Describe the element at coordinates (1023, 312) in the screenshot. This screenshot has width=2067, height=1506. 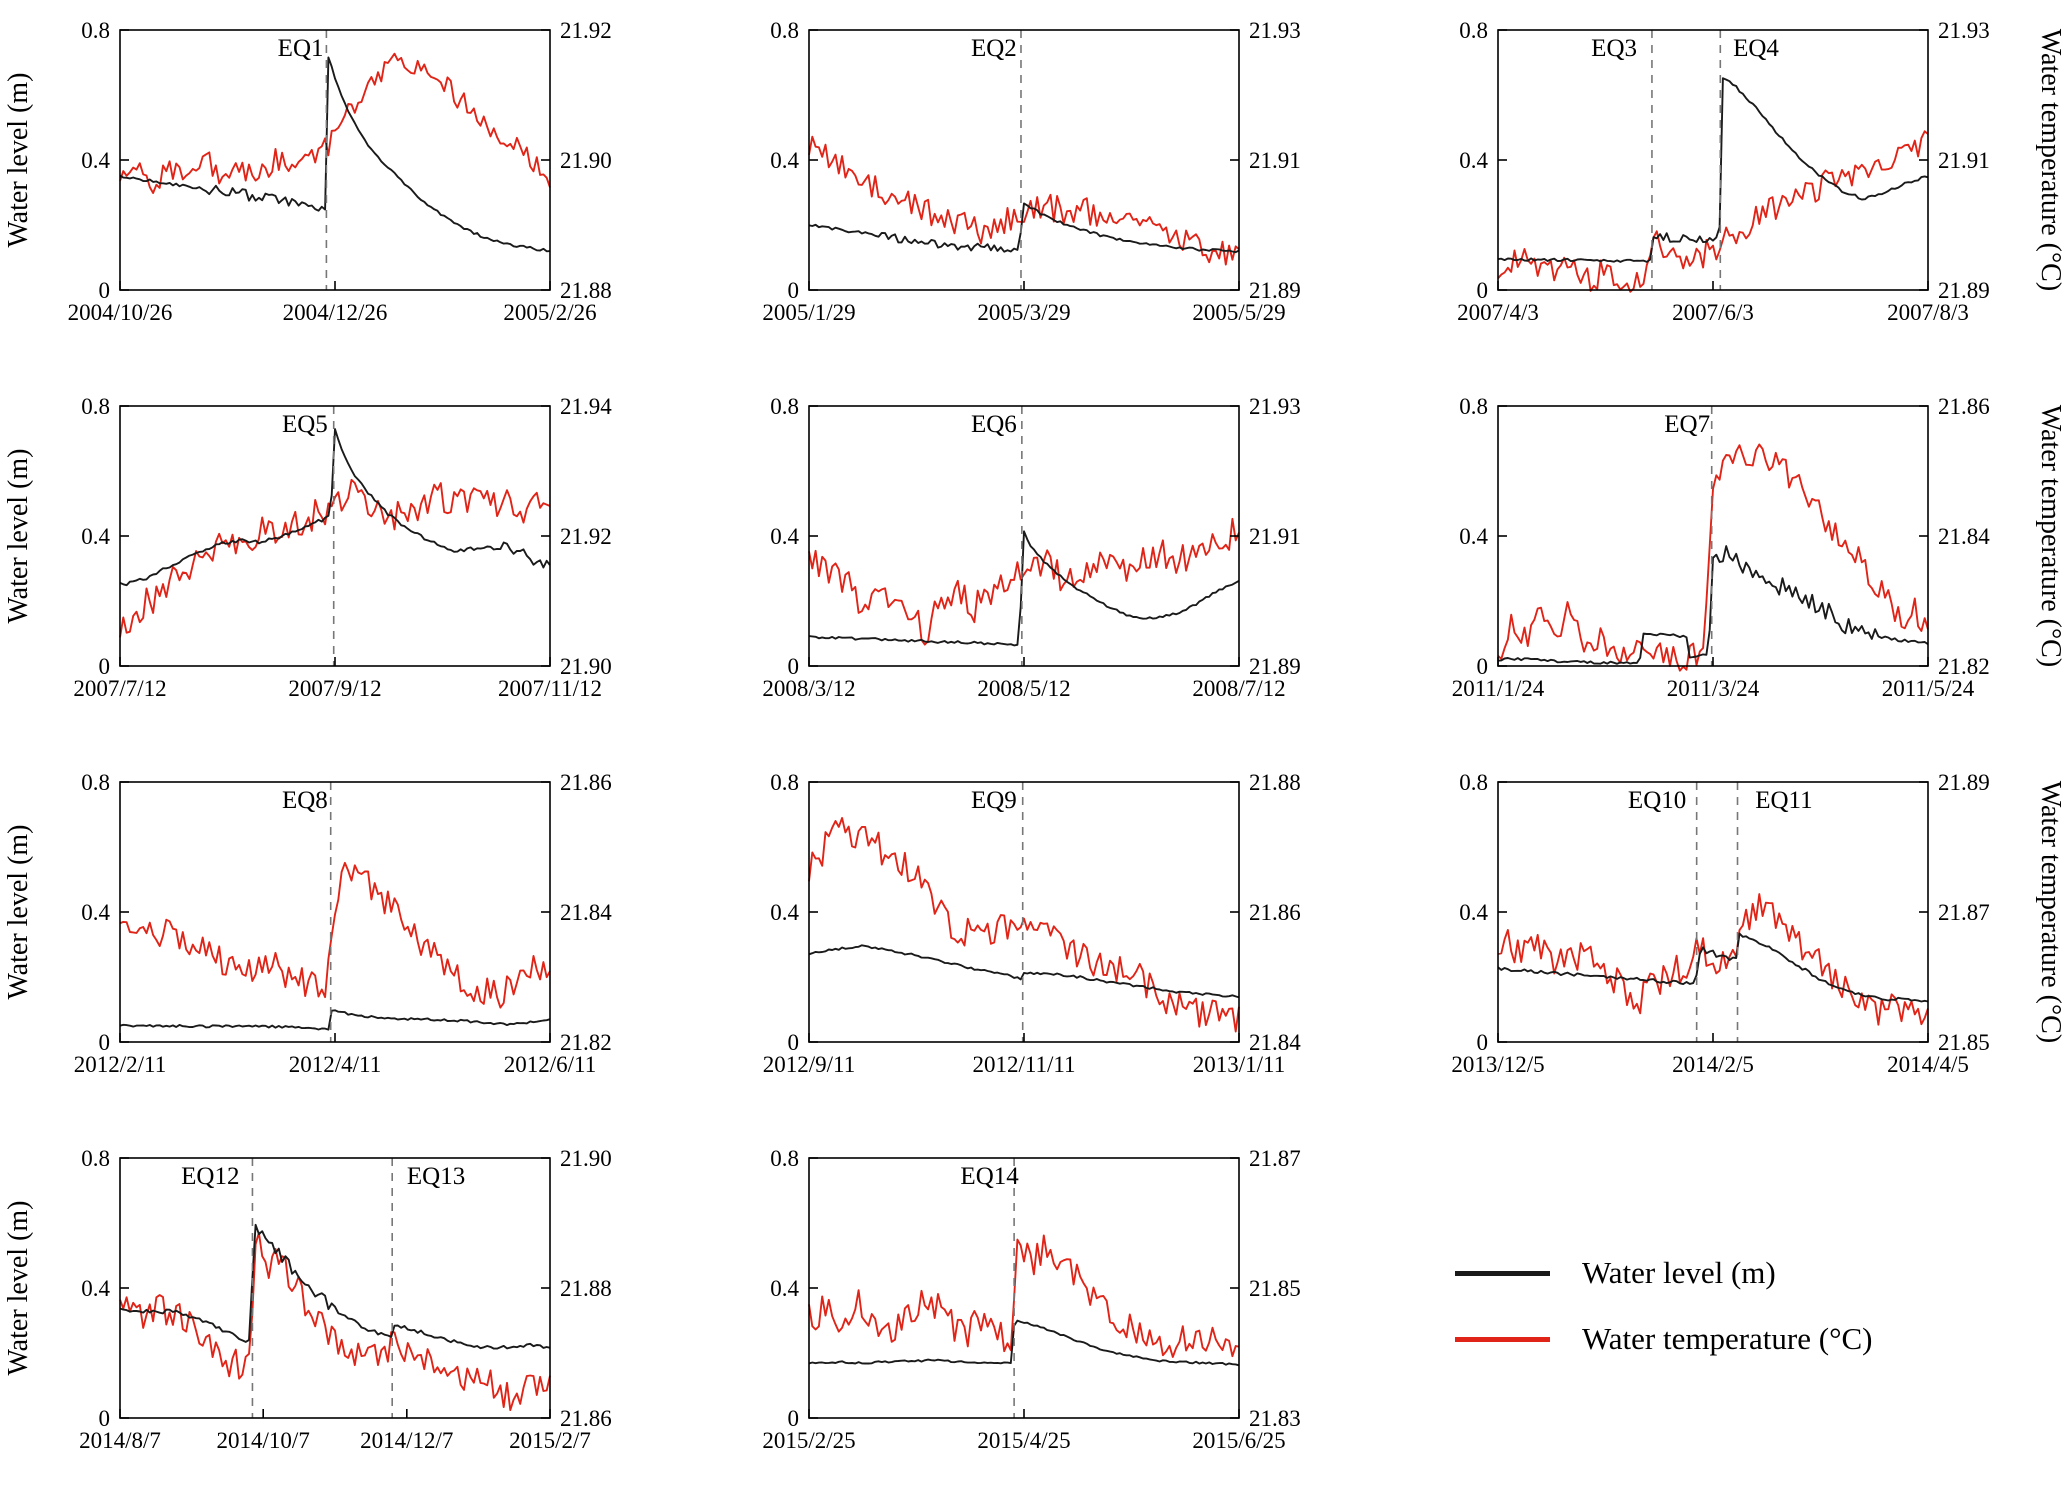
I see `x-tick-label: 2005/3/29` at that location.